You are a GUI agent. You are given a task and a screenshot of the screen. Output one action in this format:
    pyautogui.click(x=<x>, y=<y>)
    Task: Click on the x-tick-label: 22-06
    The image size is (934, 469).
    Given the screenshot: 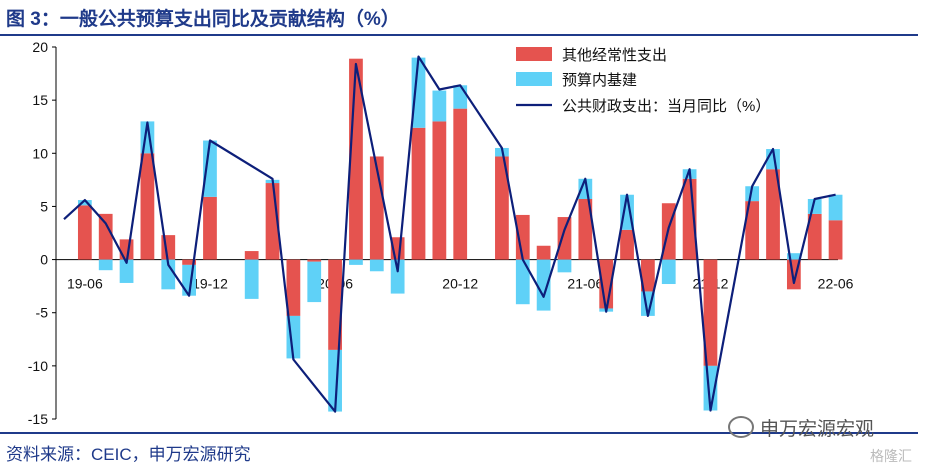 What is the action you would take?
    pyautogui.click(x=836, y=284)
    